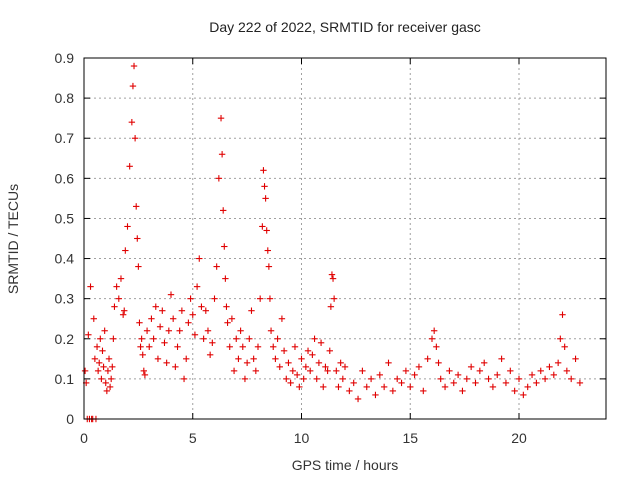 The height and width of the screenshot is (480, 640). What do you see at coordinates (70, 419) in the screenshot?
I see `y-tick-label: 0` at bounding box center [70, 419].